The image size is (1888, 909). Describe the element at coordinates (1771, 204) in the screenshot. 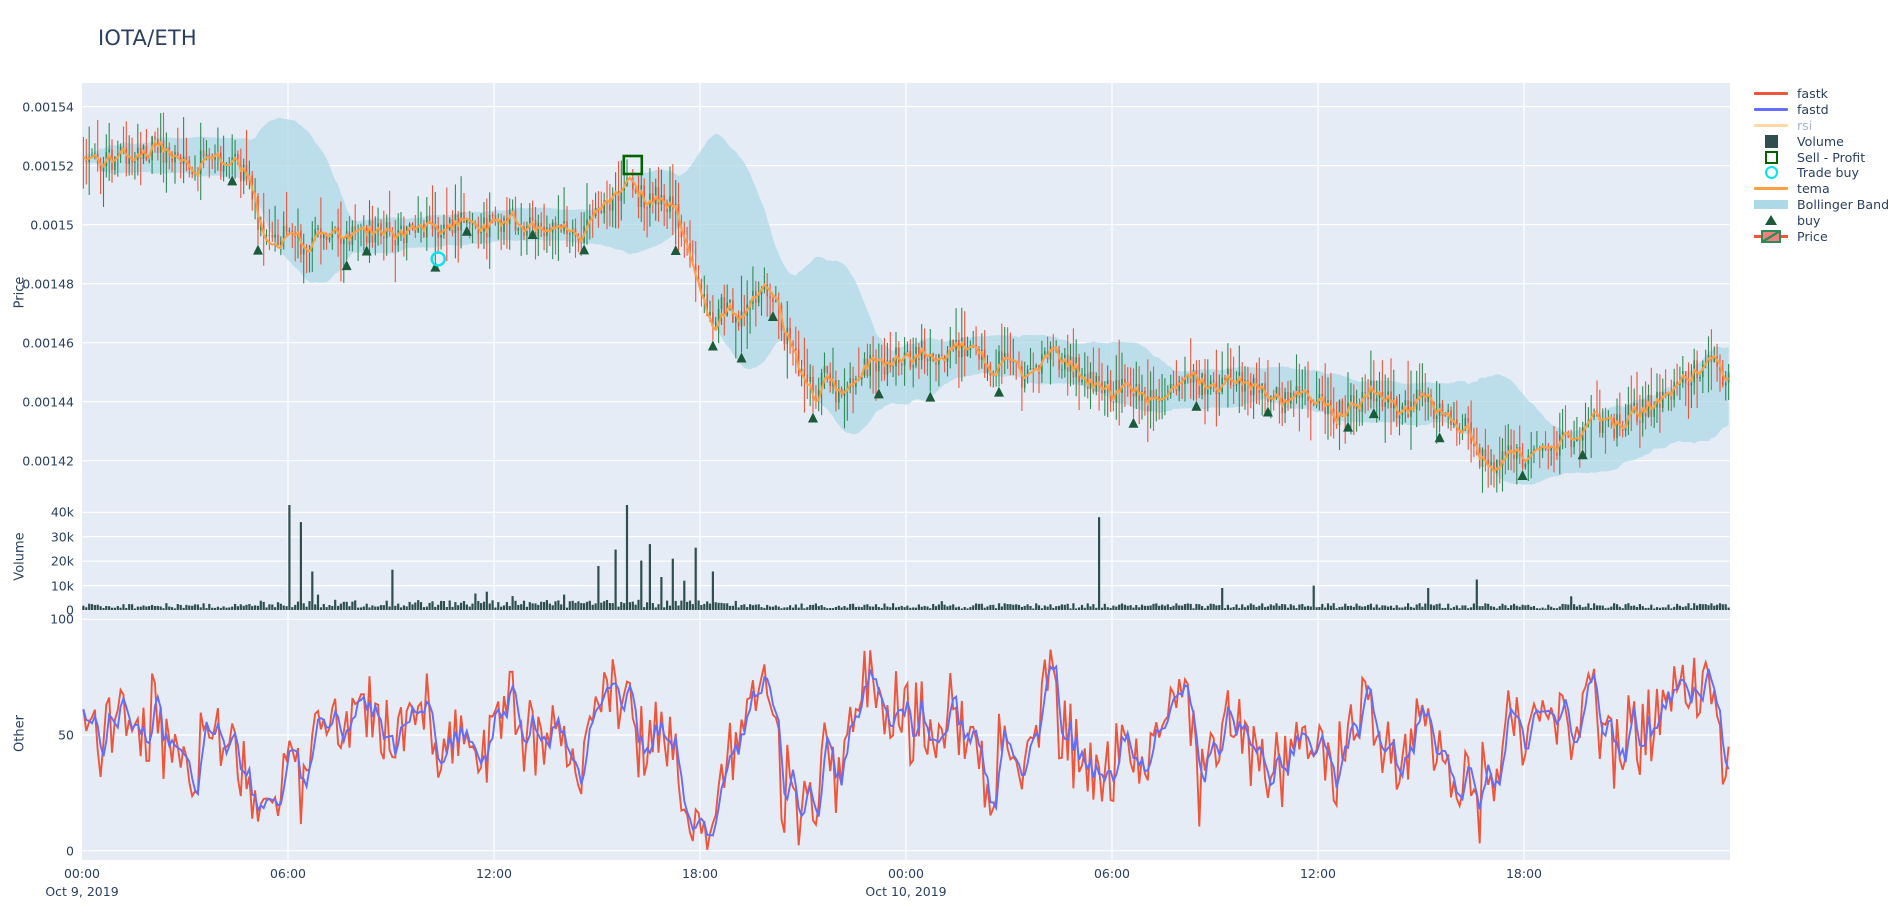

I see `band-fill-icon` at that location.